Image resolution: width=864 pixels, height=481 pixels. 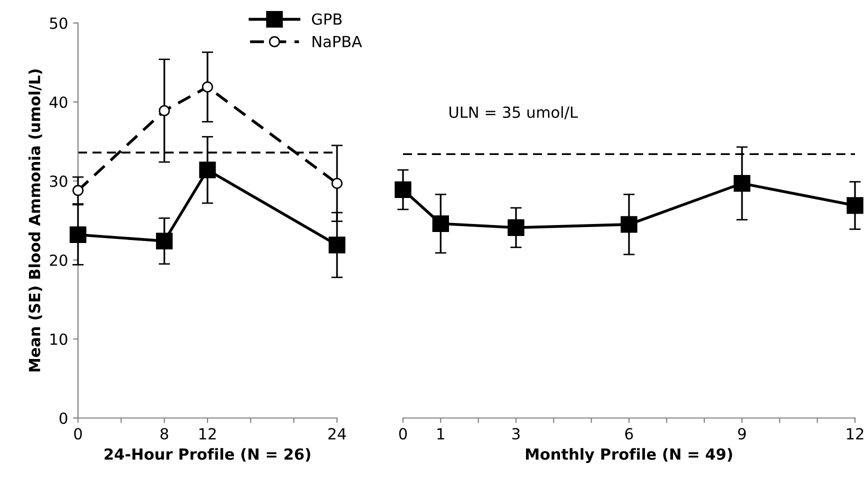 What do you see at coordinates (35, 221) in the screenshot?
I see `y-axis-title: Mean (SE) Blood Ammonia (umol/L)` at bounding box center [35, 221].